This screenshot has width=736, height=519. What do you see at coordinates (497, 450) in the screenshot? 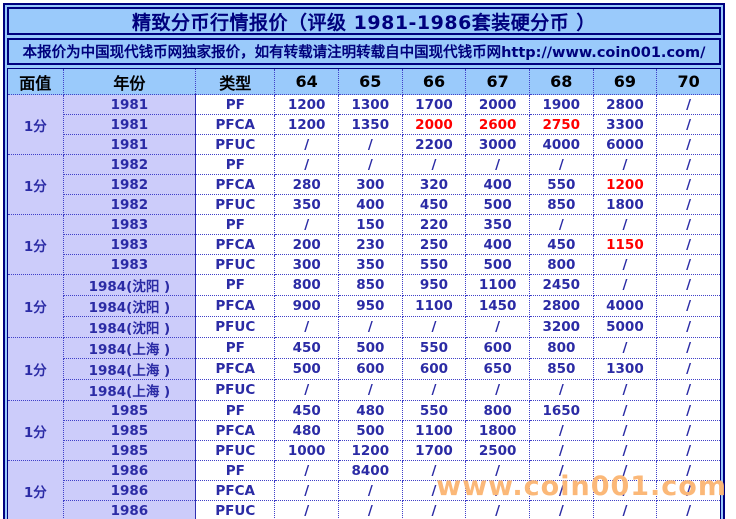
I see `price-cell-grade-67: 2500` at bounding box center [497, 450].